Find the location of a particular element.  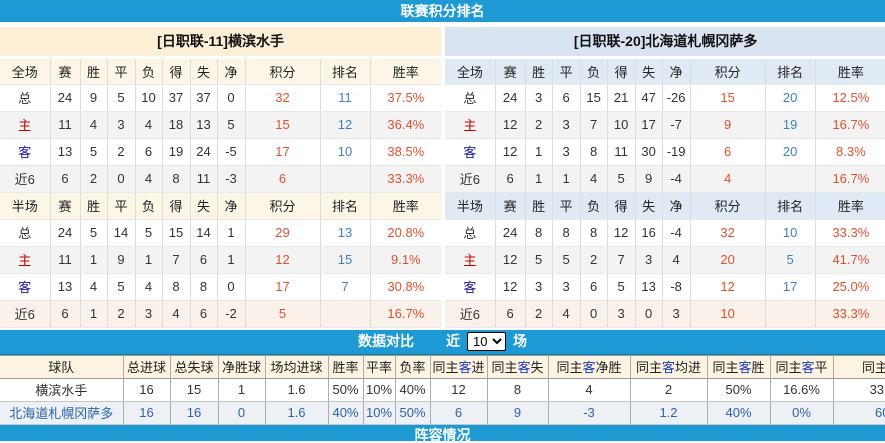

stat-cell: 0 is located at coordinates (121, 179).